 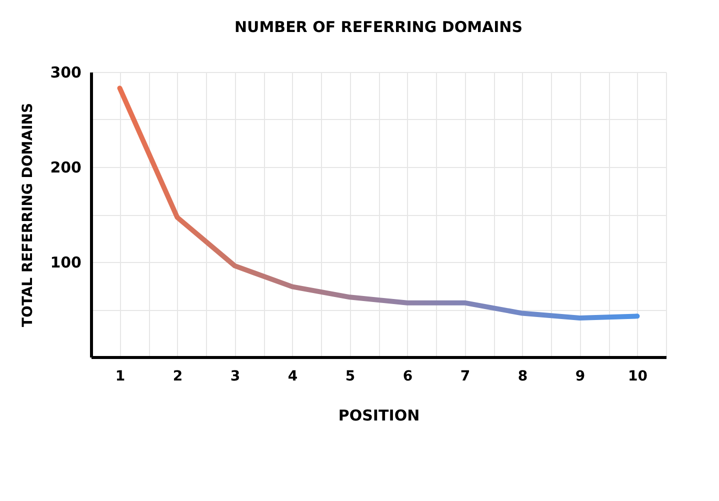 What do you see at coordinates (407, 376) in the screenshot?
I see `x-tick-label: 6` at bounding box center [407, 376].